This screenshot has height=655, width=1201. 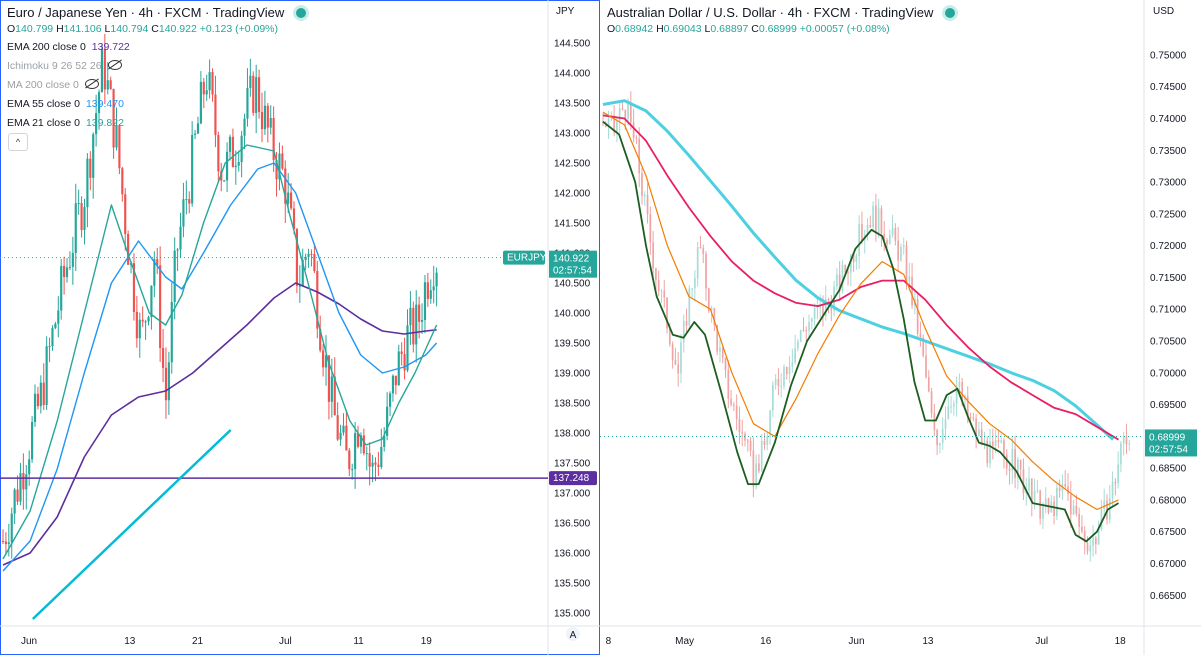 I want to click on auto-scale-button: A, so click(x=573, y=635).